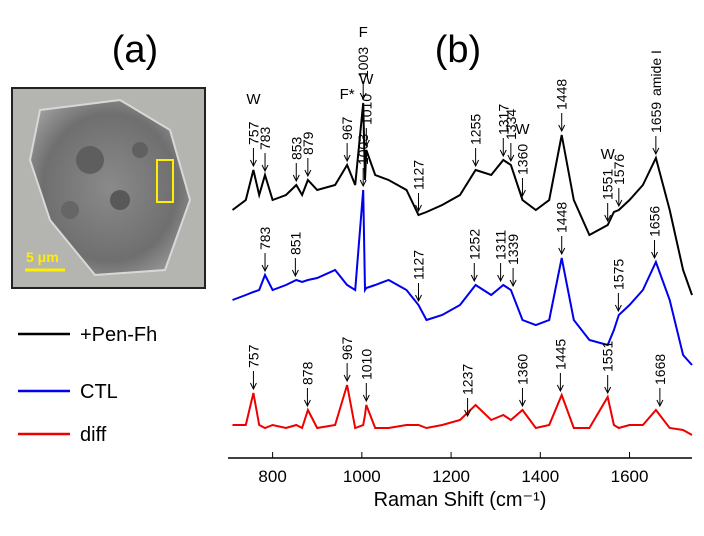  I want to click on panel-label: (a), so click(135, 50).